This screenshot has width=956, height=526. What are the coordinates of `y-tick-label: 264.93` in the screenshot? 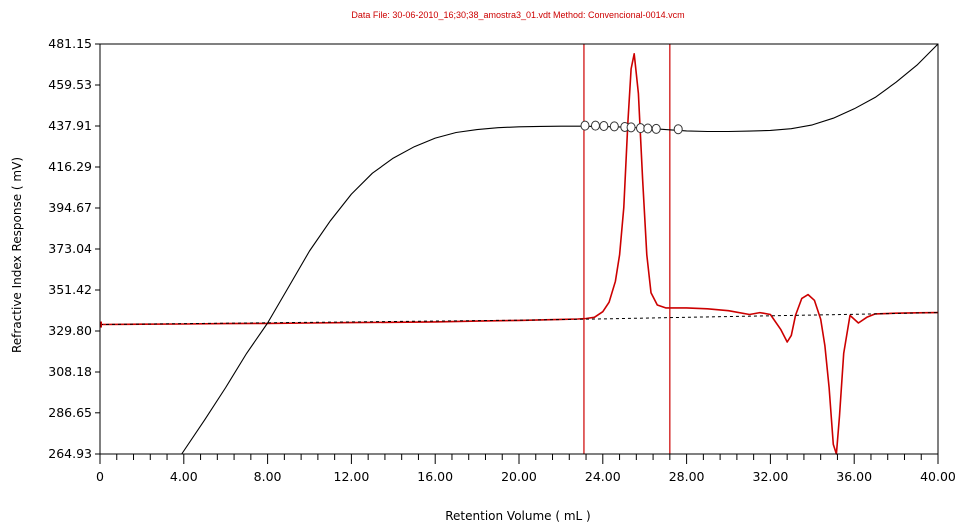 It's located at (70, 453).